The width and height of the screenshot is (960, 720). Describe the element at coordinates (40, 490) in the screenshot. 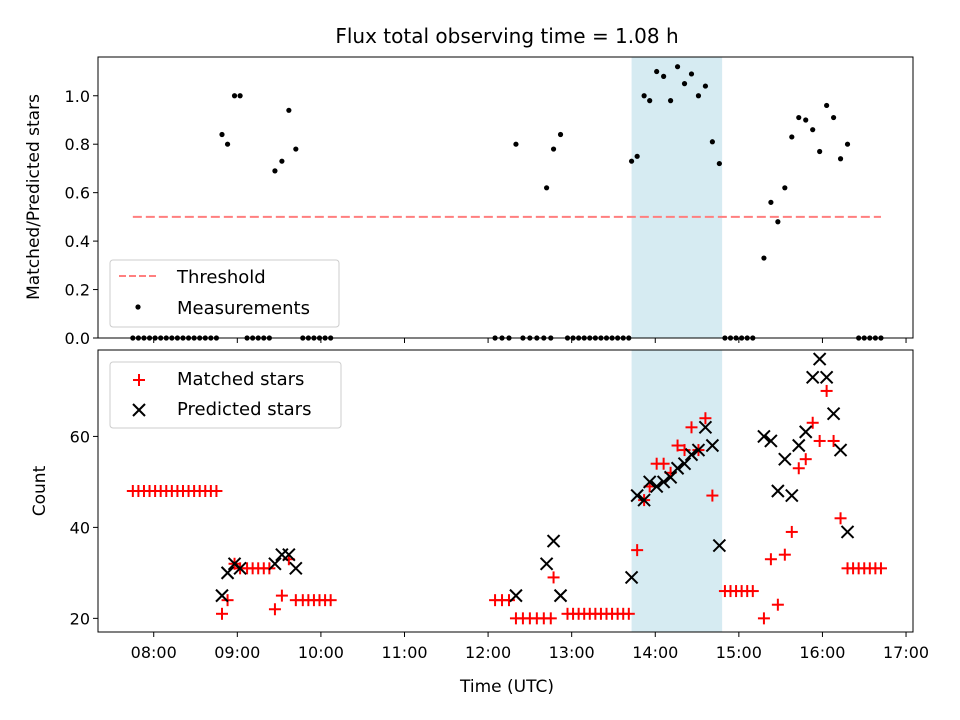

I see `bottom-y-axis-label: Count` at that location.